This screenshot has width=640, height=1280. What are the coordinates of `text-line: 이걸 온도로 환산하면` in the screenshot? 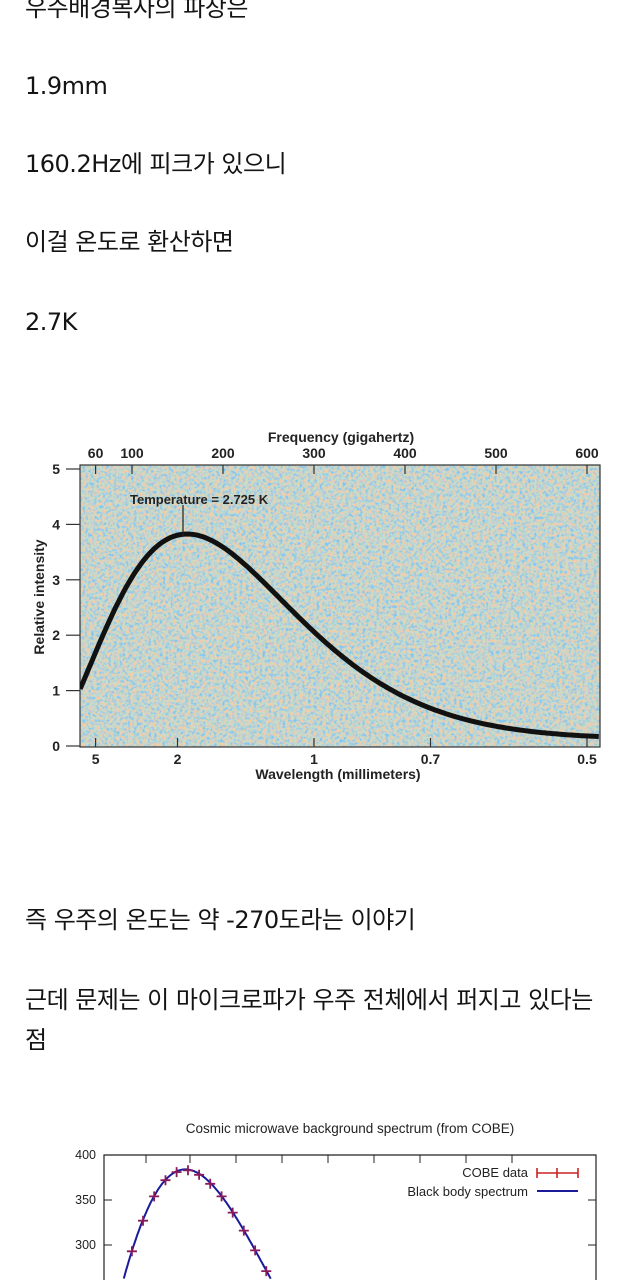 It's located at (129, 242).